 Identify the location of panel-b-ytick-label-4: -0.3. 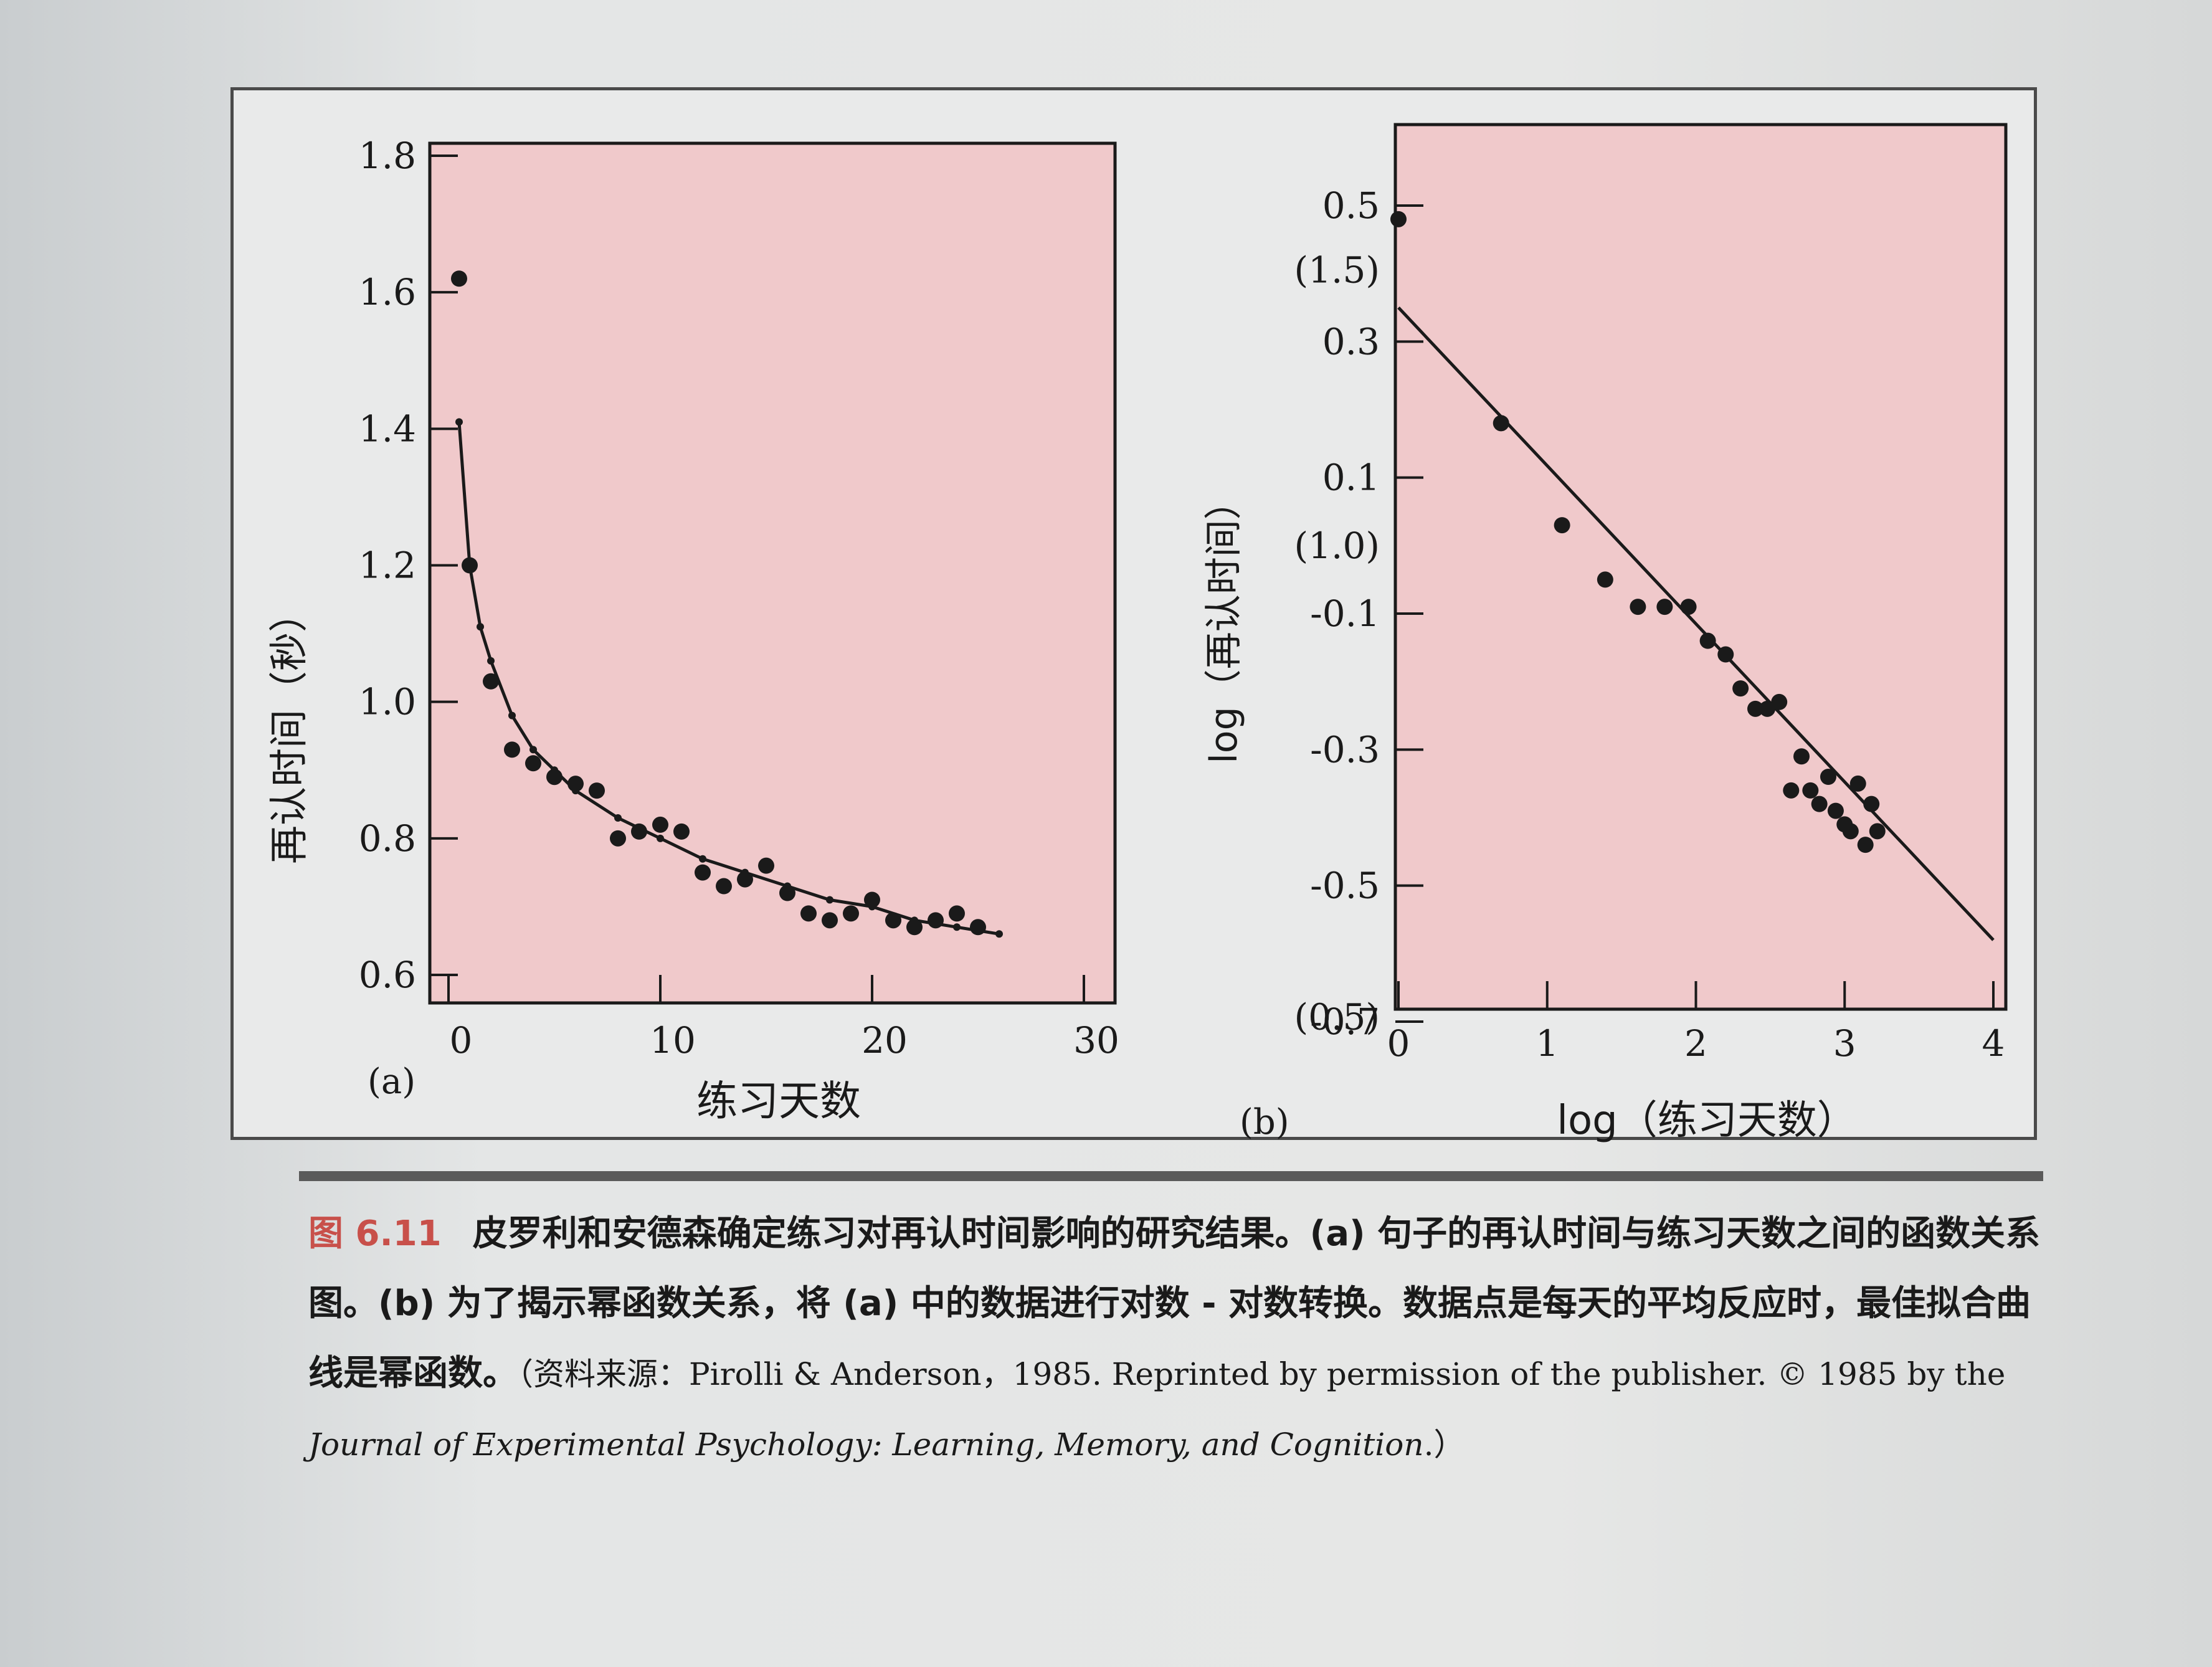
(1345, 749).